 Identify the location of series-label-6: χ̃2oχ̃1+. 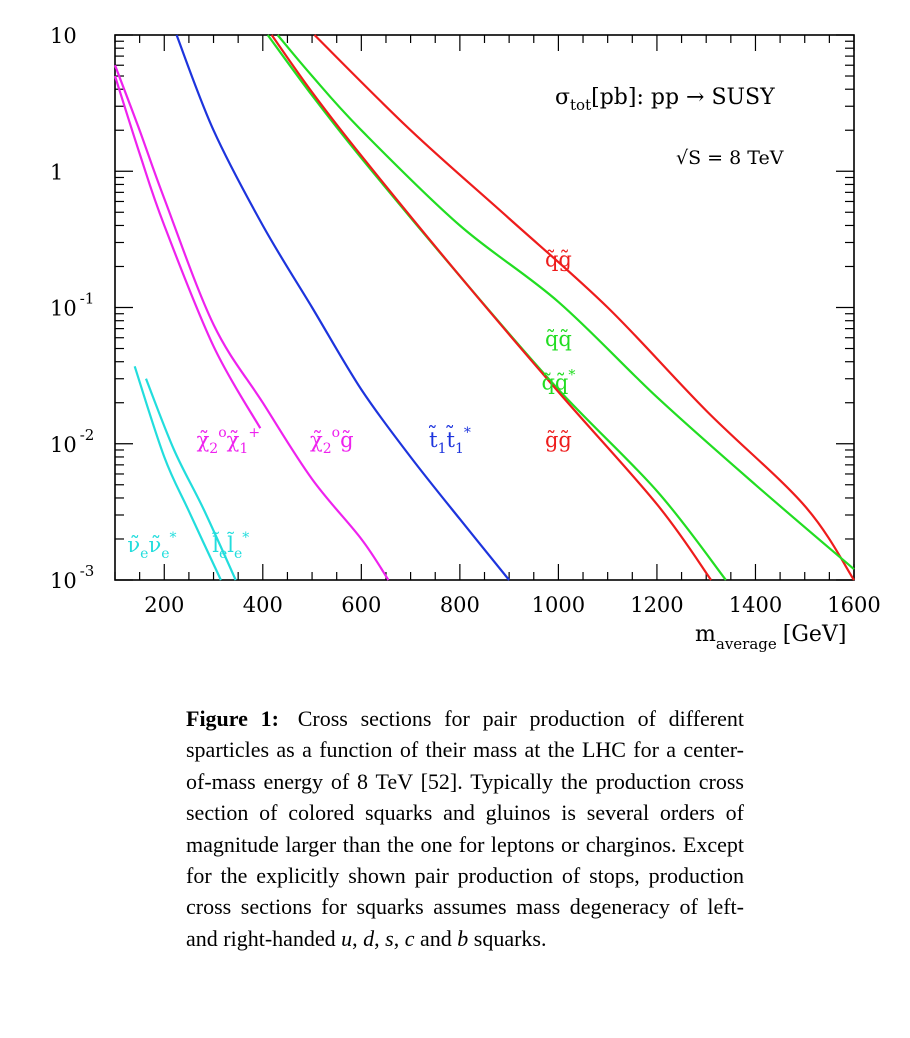
(228, 441).